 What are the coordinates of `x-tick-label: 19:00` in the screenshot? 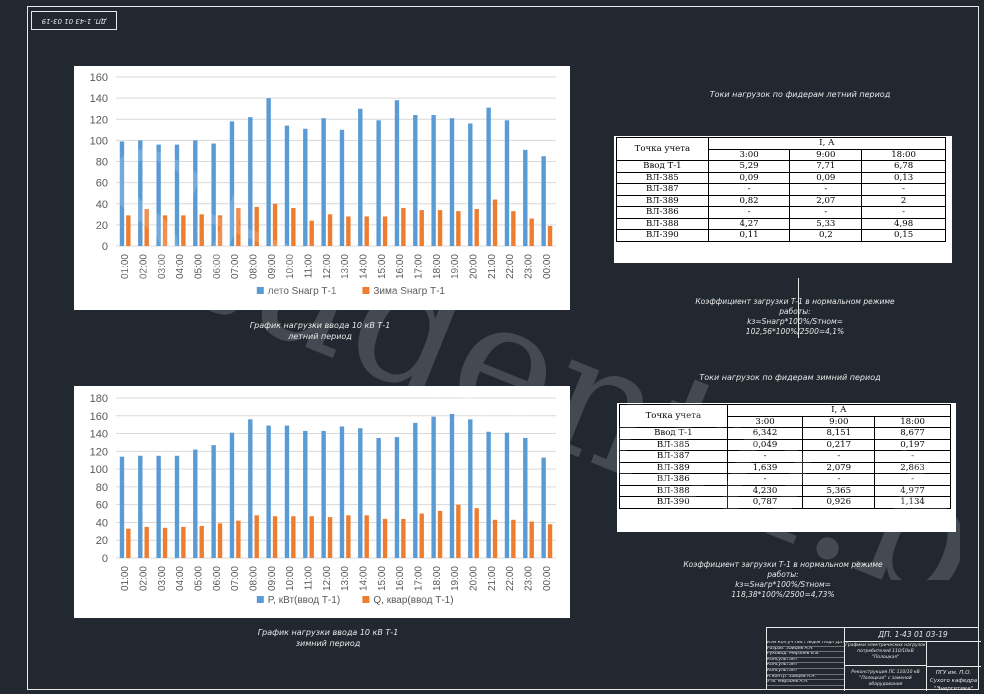 It's located at (455, 578).